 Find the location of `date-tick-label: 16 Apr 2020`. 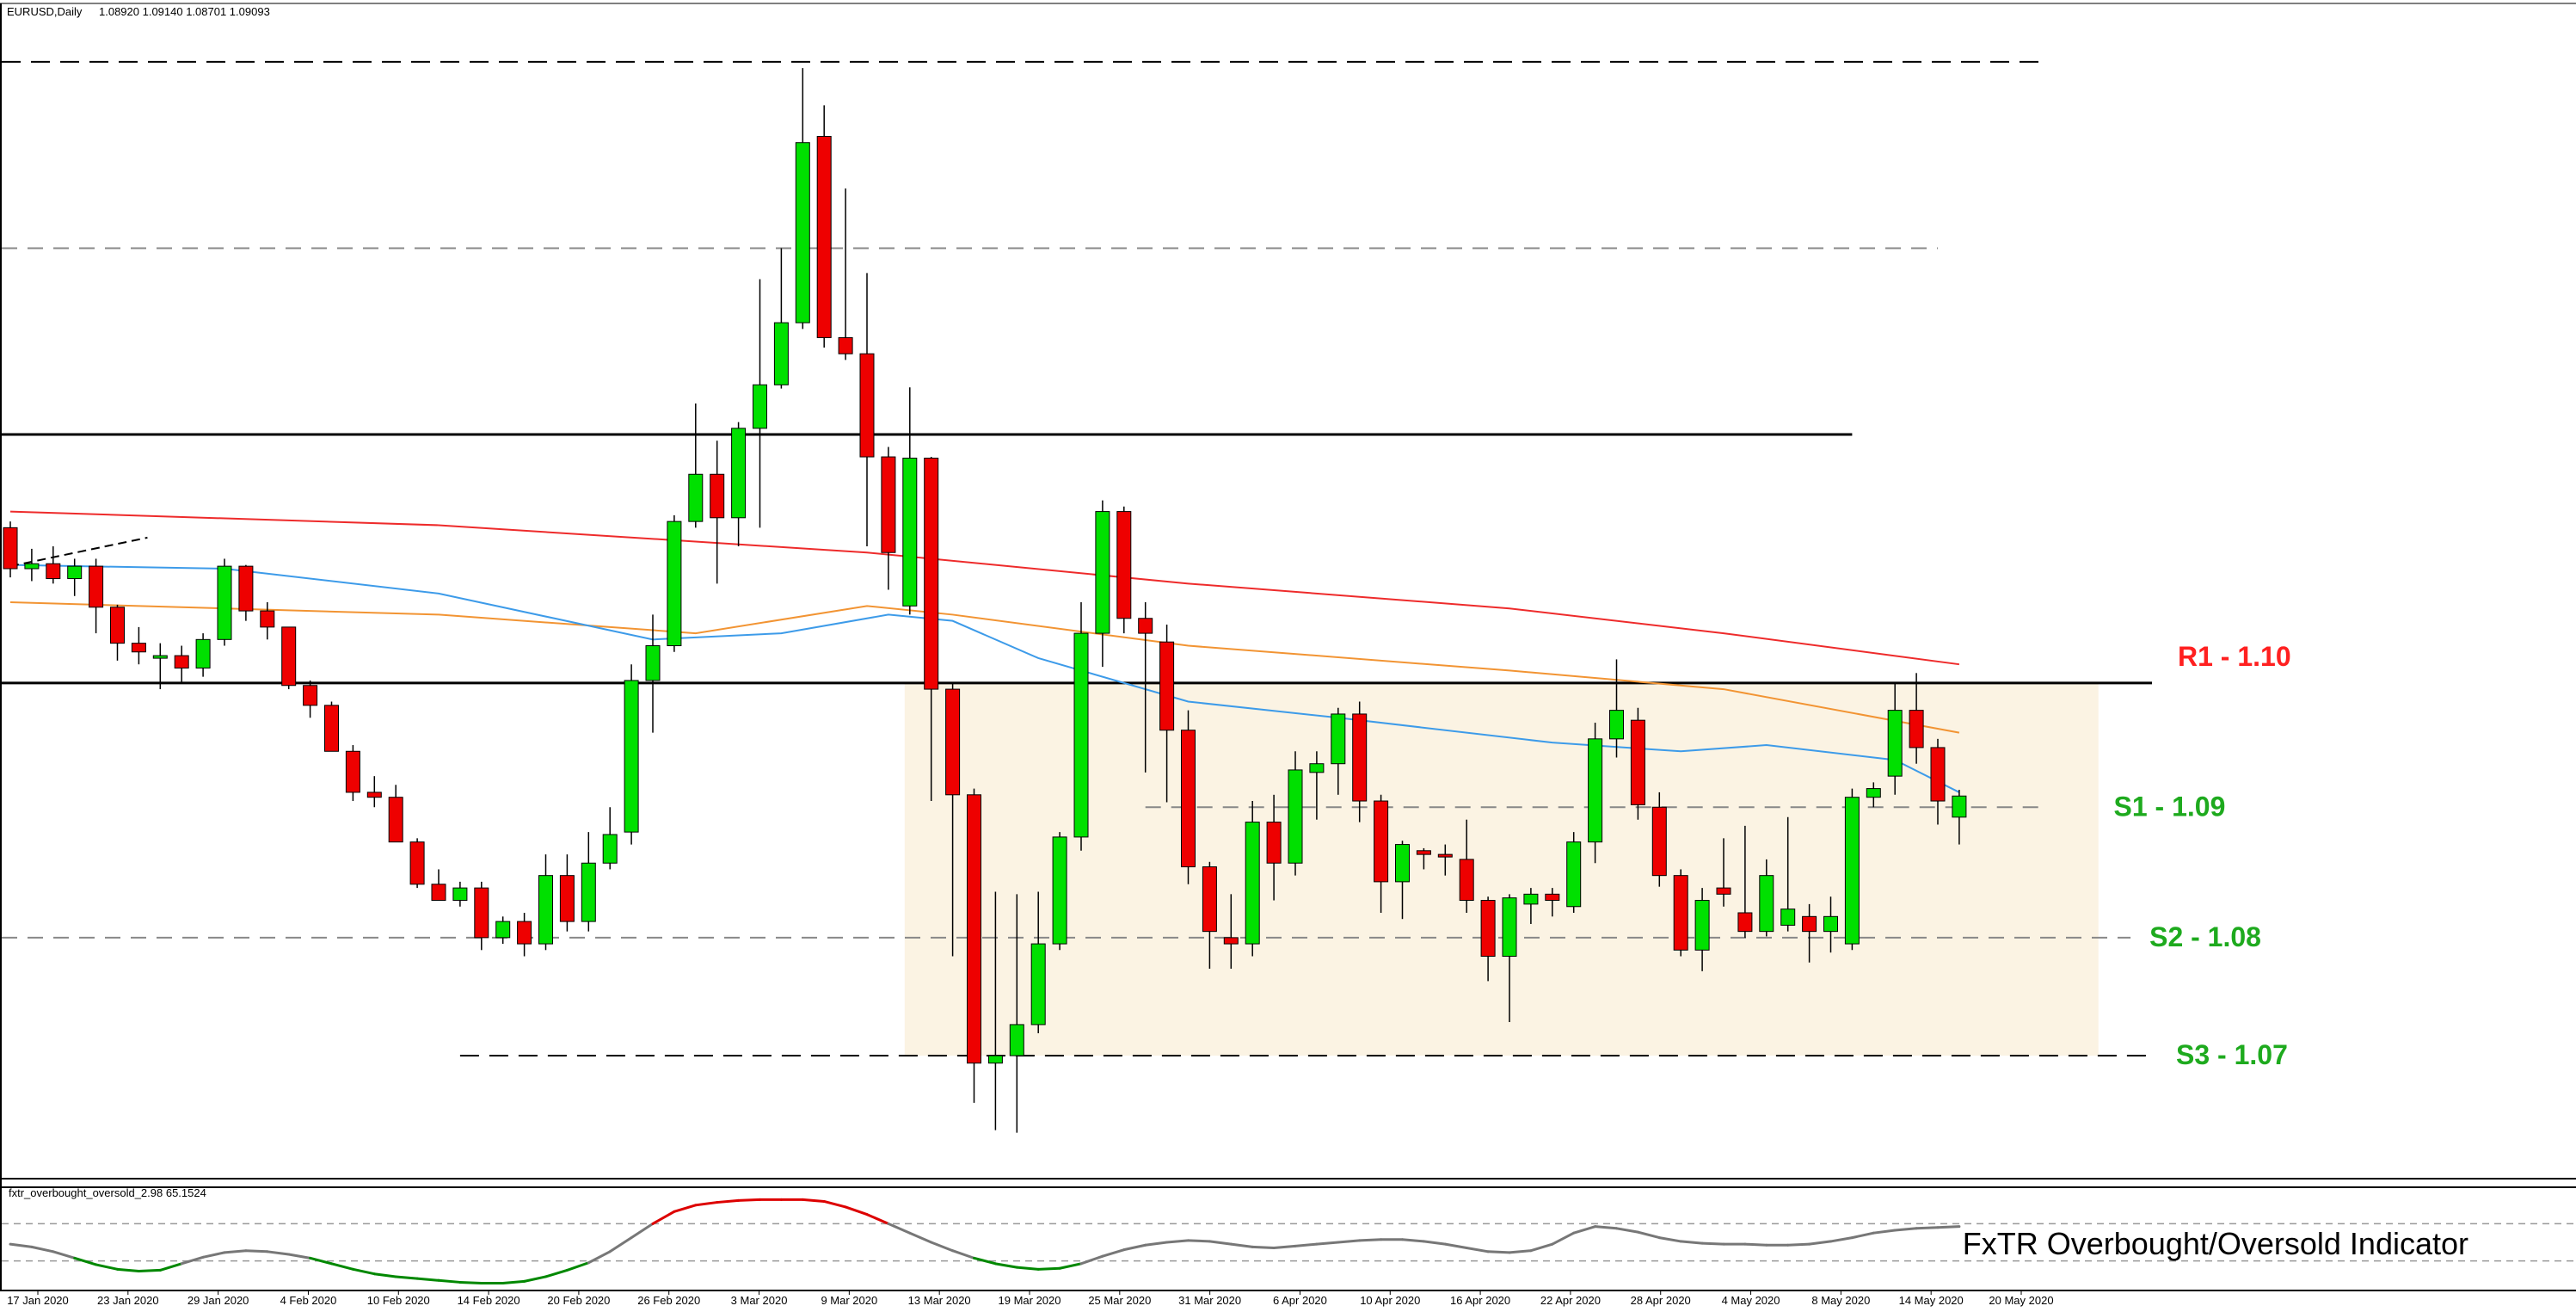

date-tick-label: 16 Apr 2020 is located at coordinates (1480, 1300).